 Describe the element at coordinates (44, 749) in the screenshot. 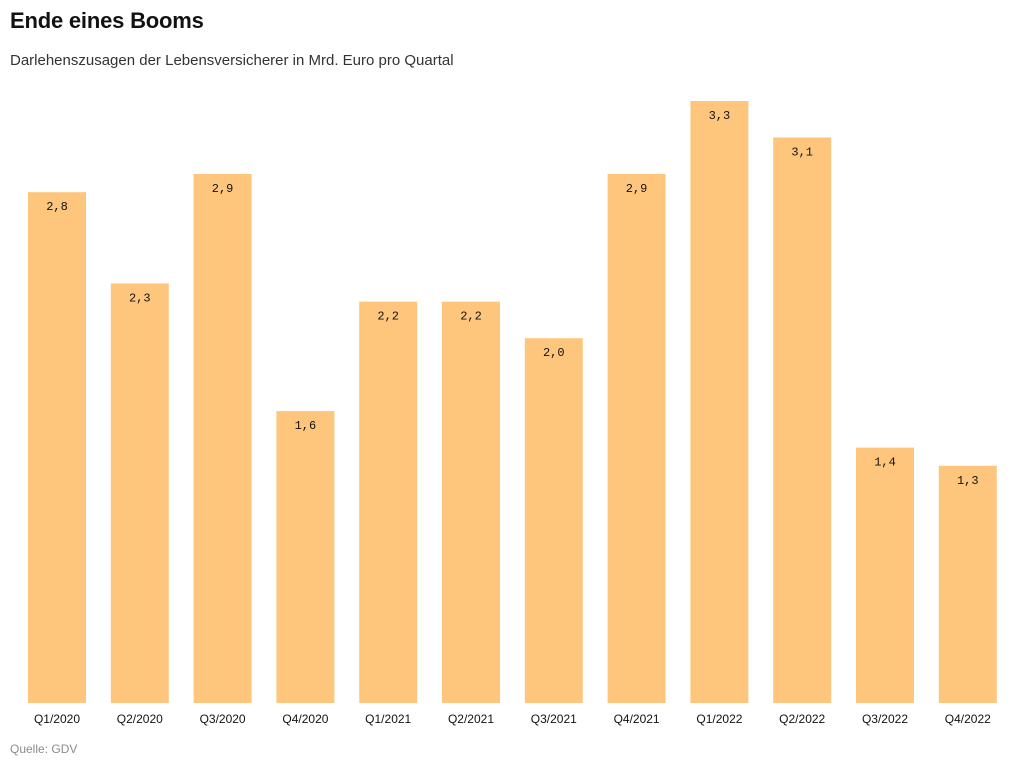

I see `source-note: Quelle: GDV` at that location.